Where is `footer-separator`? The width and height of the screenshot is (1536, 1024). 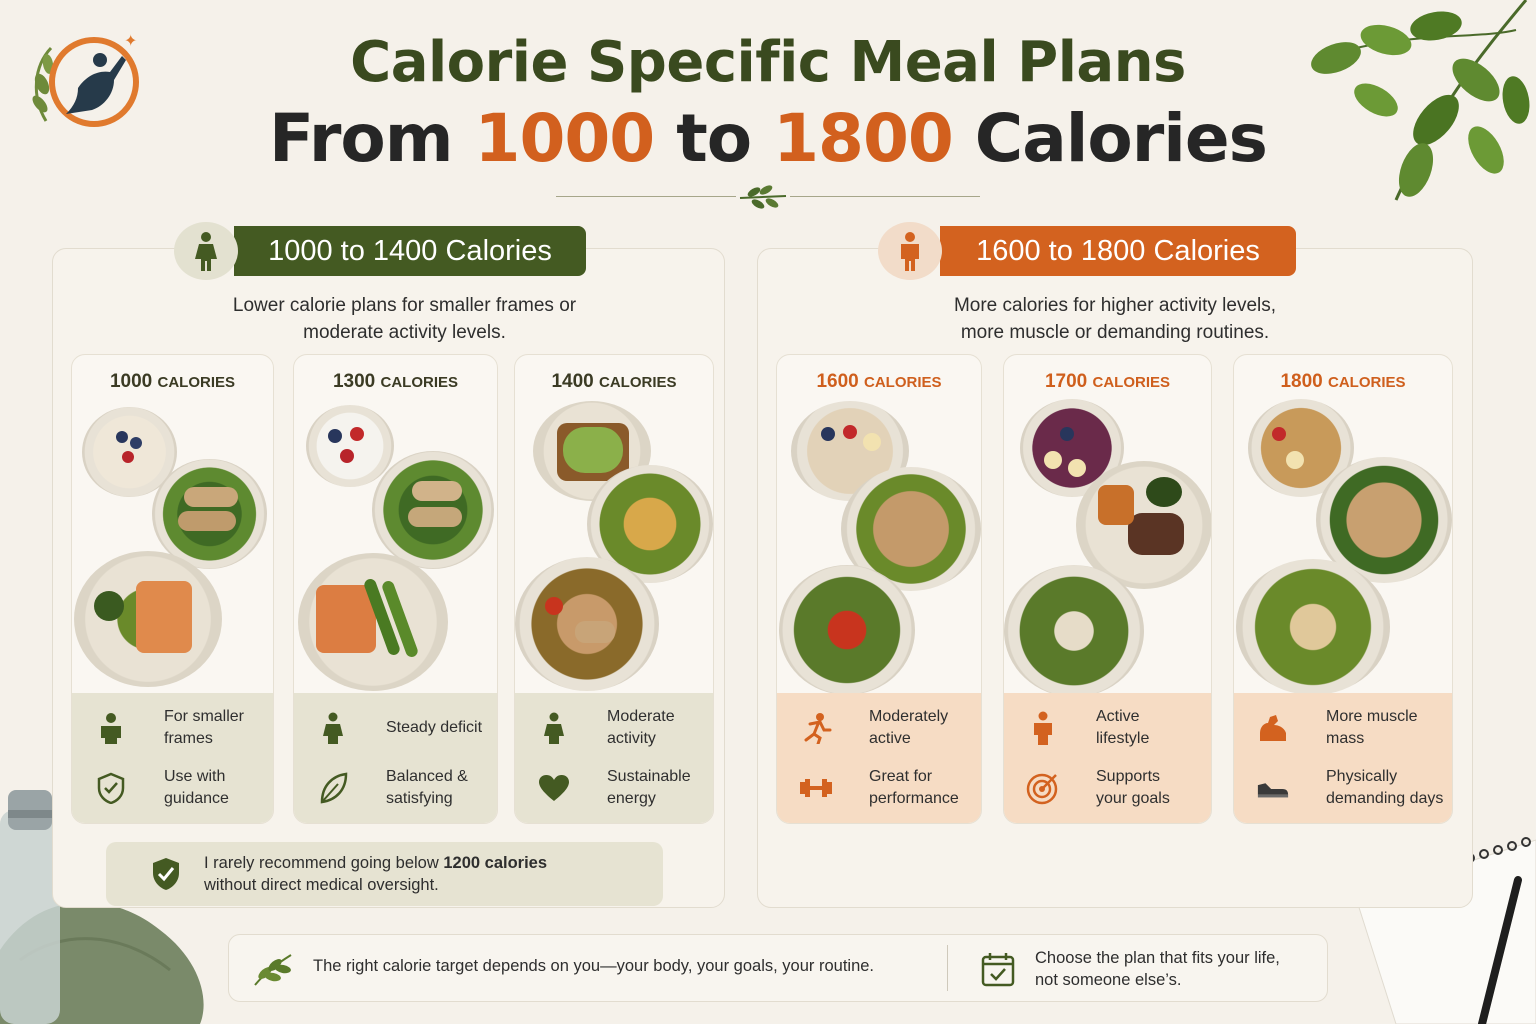 footer-separator is located at coordinates (947, 968).